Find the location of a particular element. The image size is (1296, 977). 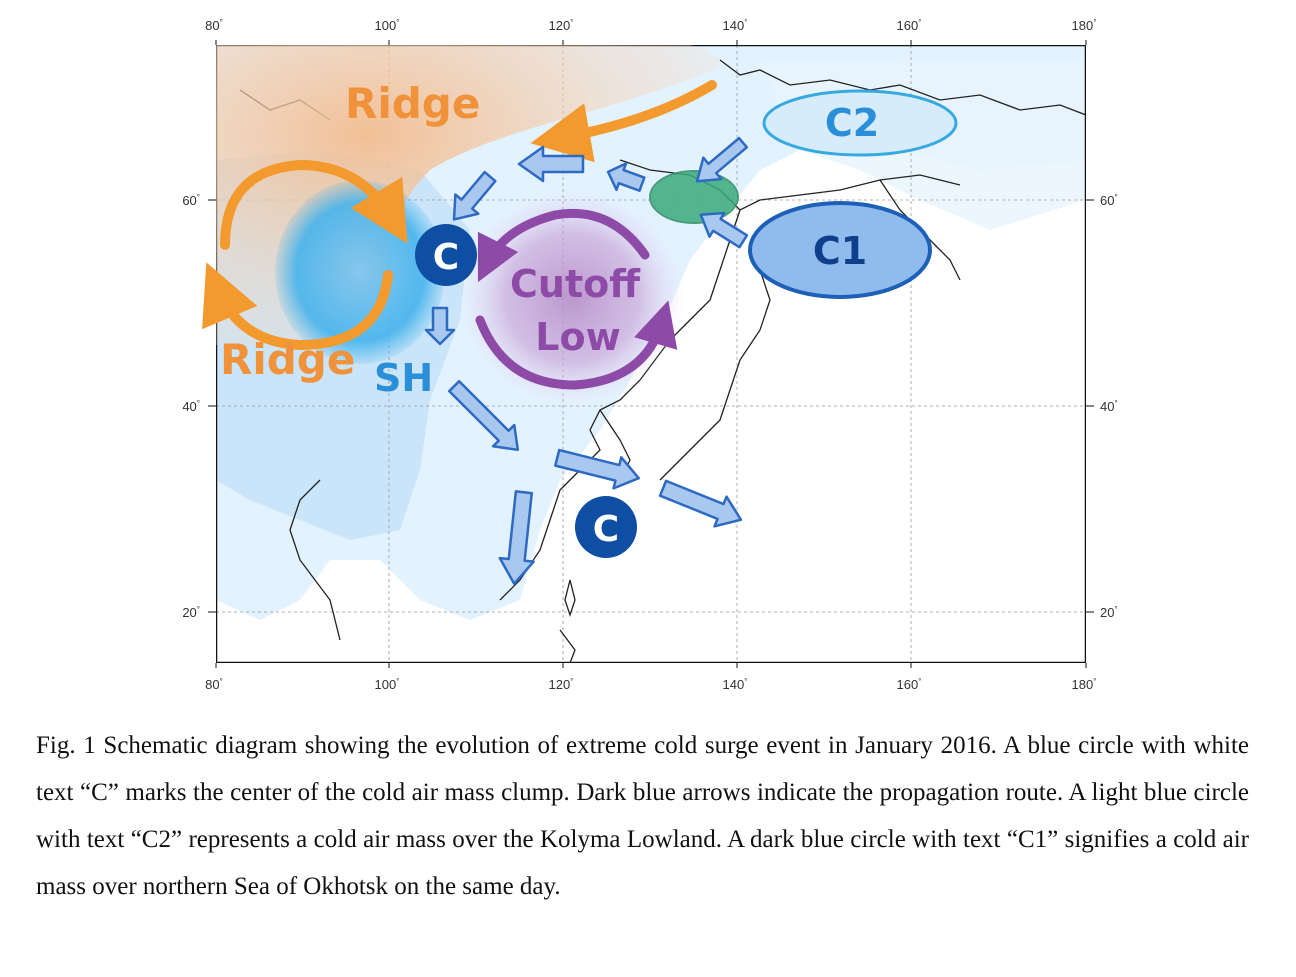

route-arrow-c2-to-green is located at coordinates (722, 159).